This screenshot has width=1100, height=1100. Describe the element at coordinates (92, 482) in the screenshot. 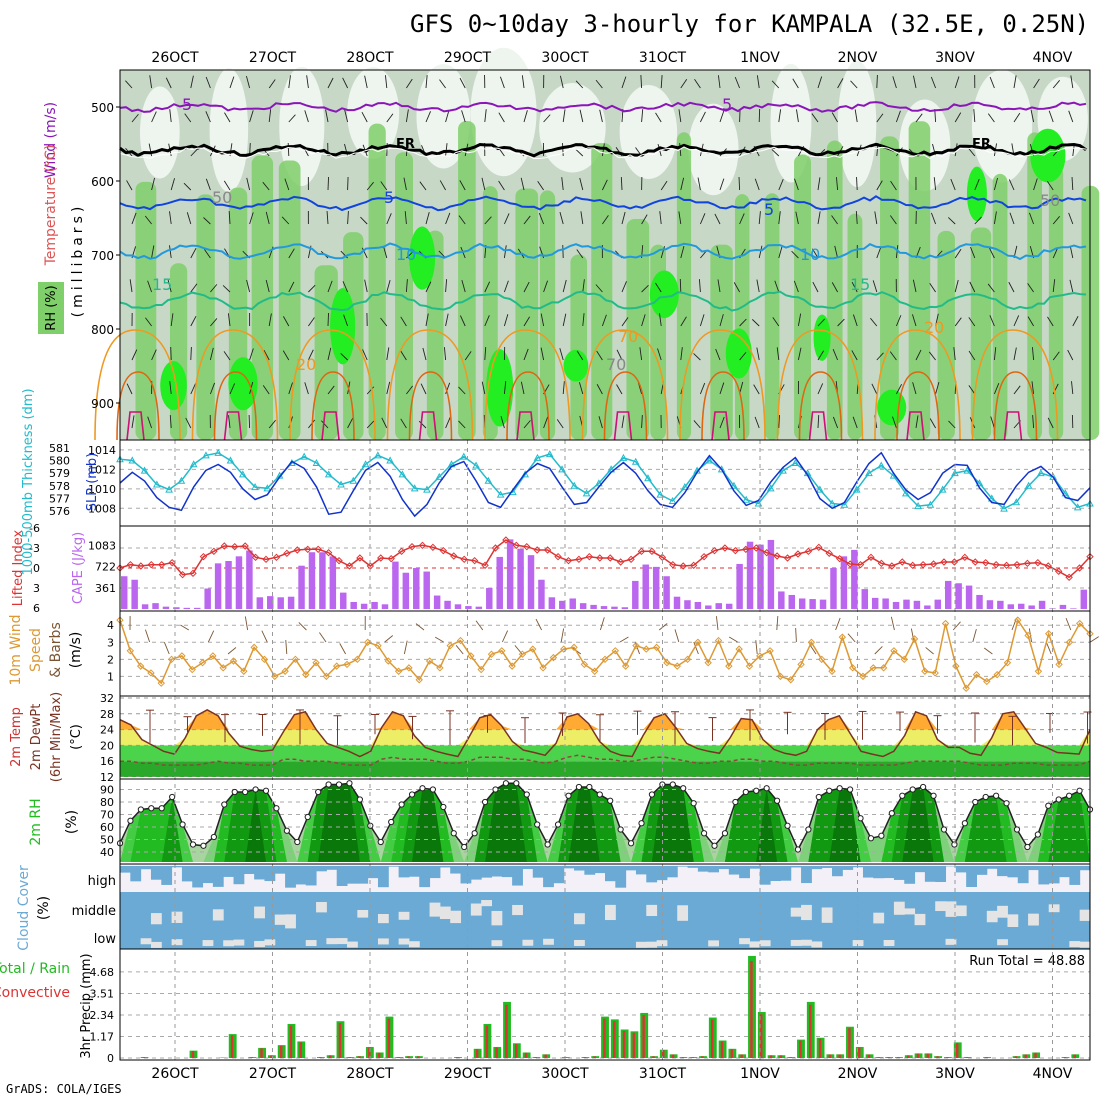

I see `slp-axis-label: SLP (mb)` at that location.